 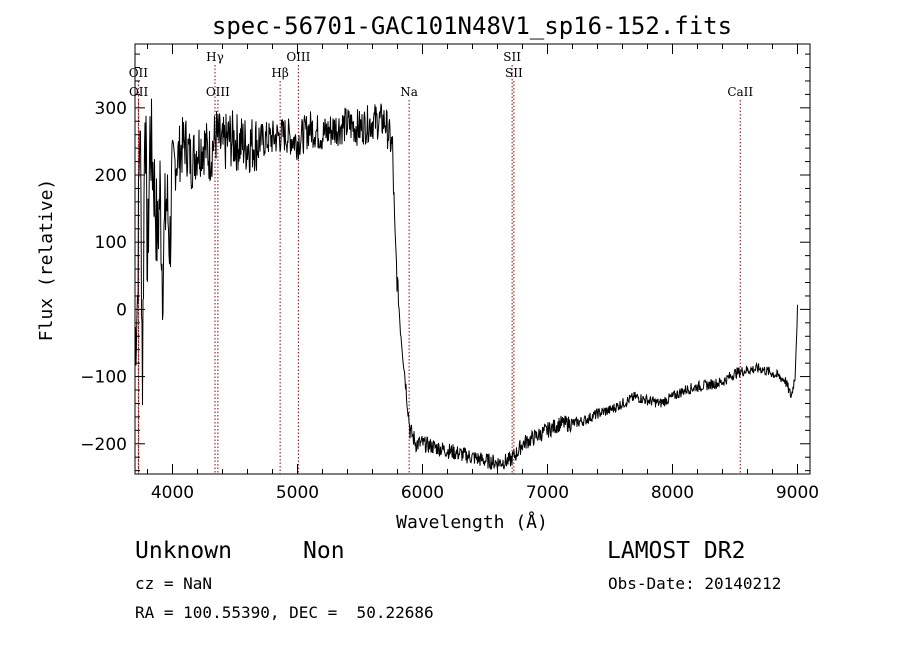 I want to click on object-subclass: Non, so click(x=324, y=551).